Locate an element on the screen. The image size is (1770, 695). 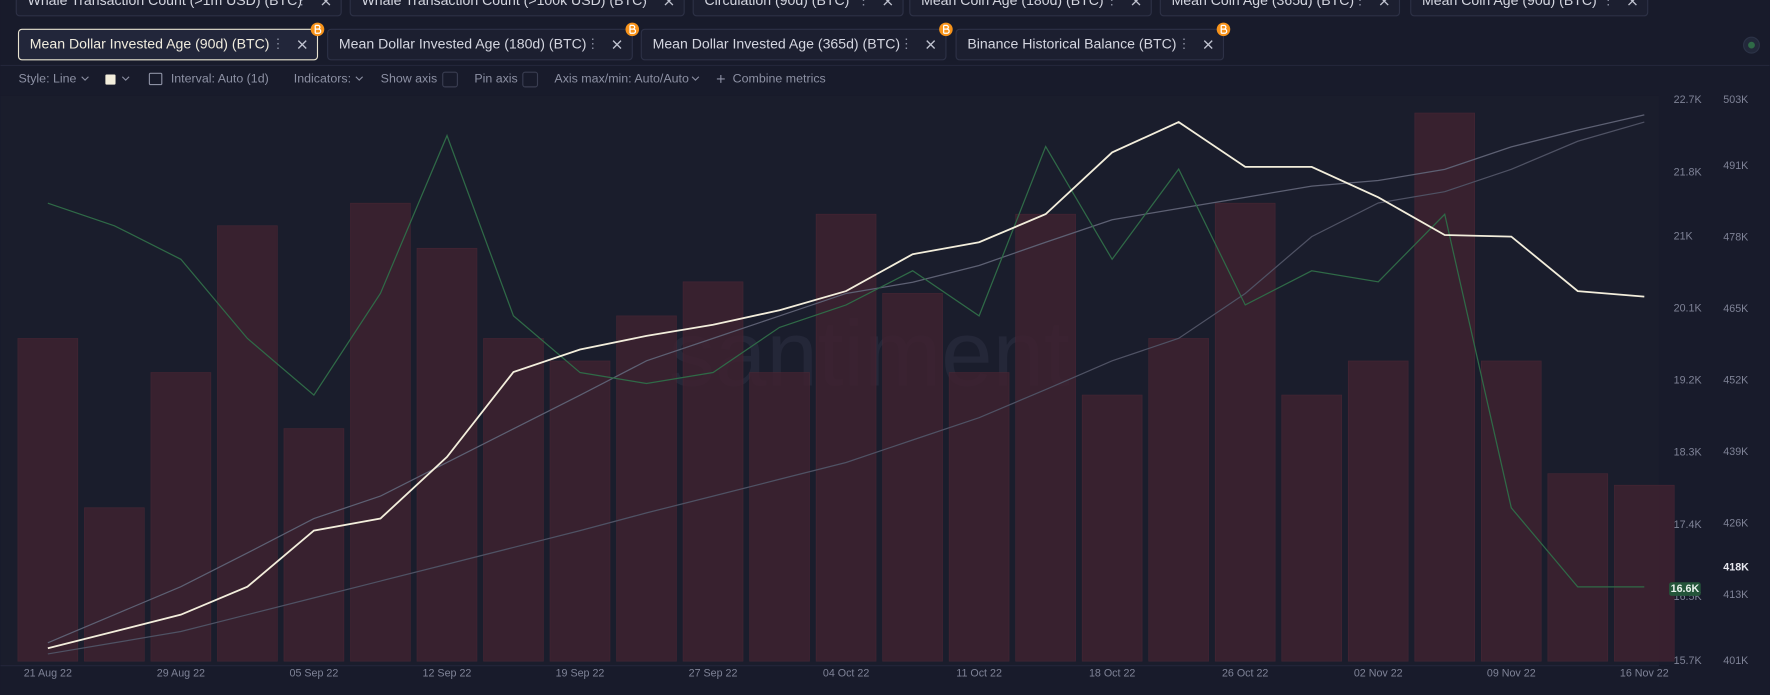
metric-tab: Mean Coin Age (180d) (BTC)⋮ is located at coordinates (1030, 8).